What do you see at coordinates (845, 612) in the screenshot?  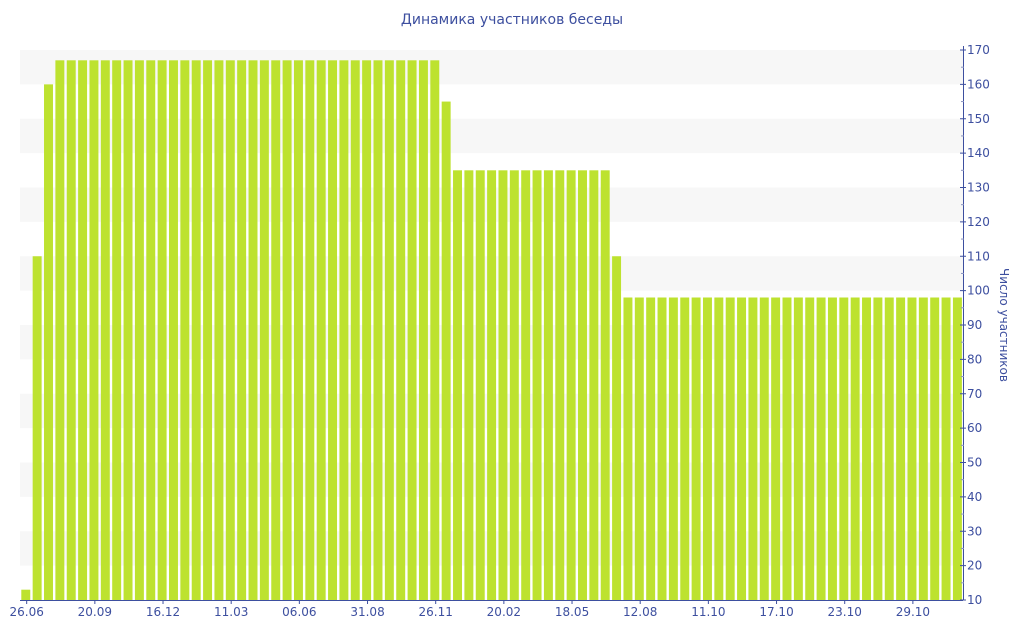 I see `x-tick-label: 23.10` at bounding box center [845, 612].